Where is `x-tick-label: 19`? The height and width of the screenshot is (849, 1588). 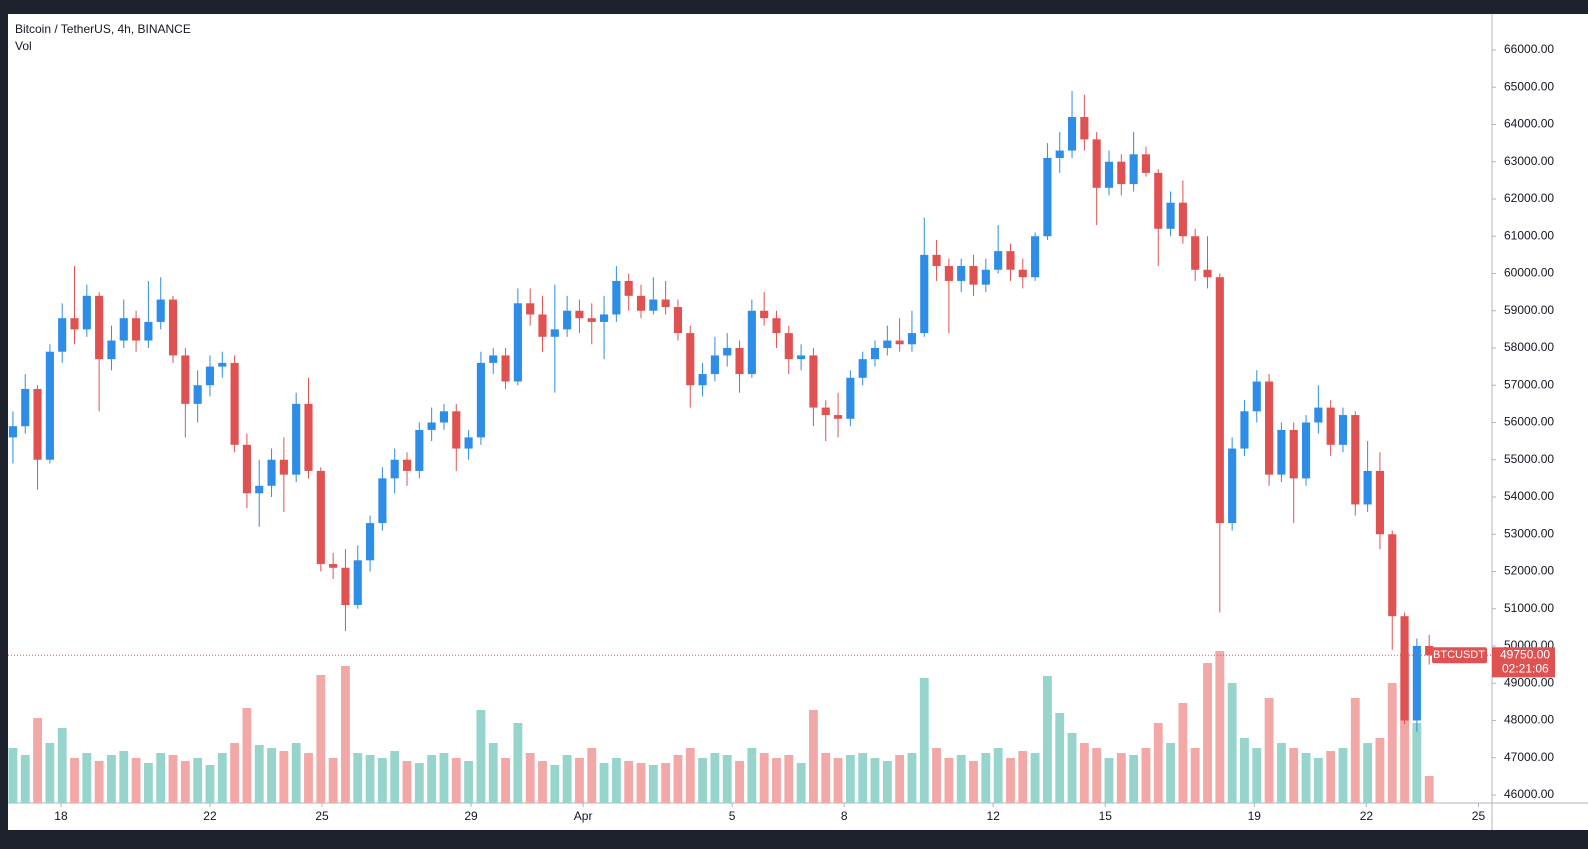
x-tick-label: 19 is located at coordinates (1255, 816).